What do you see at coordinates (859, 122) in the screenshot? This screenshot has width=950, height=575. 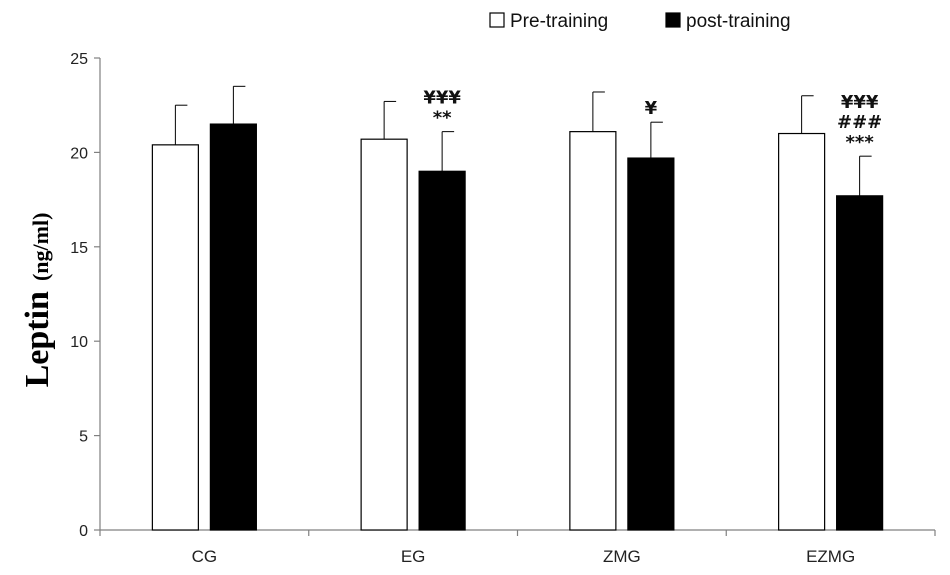 I see `significance-marker: ###` at bounding box center [859, 122].